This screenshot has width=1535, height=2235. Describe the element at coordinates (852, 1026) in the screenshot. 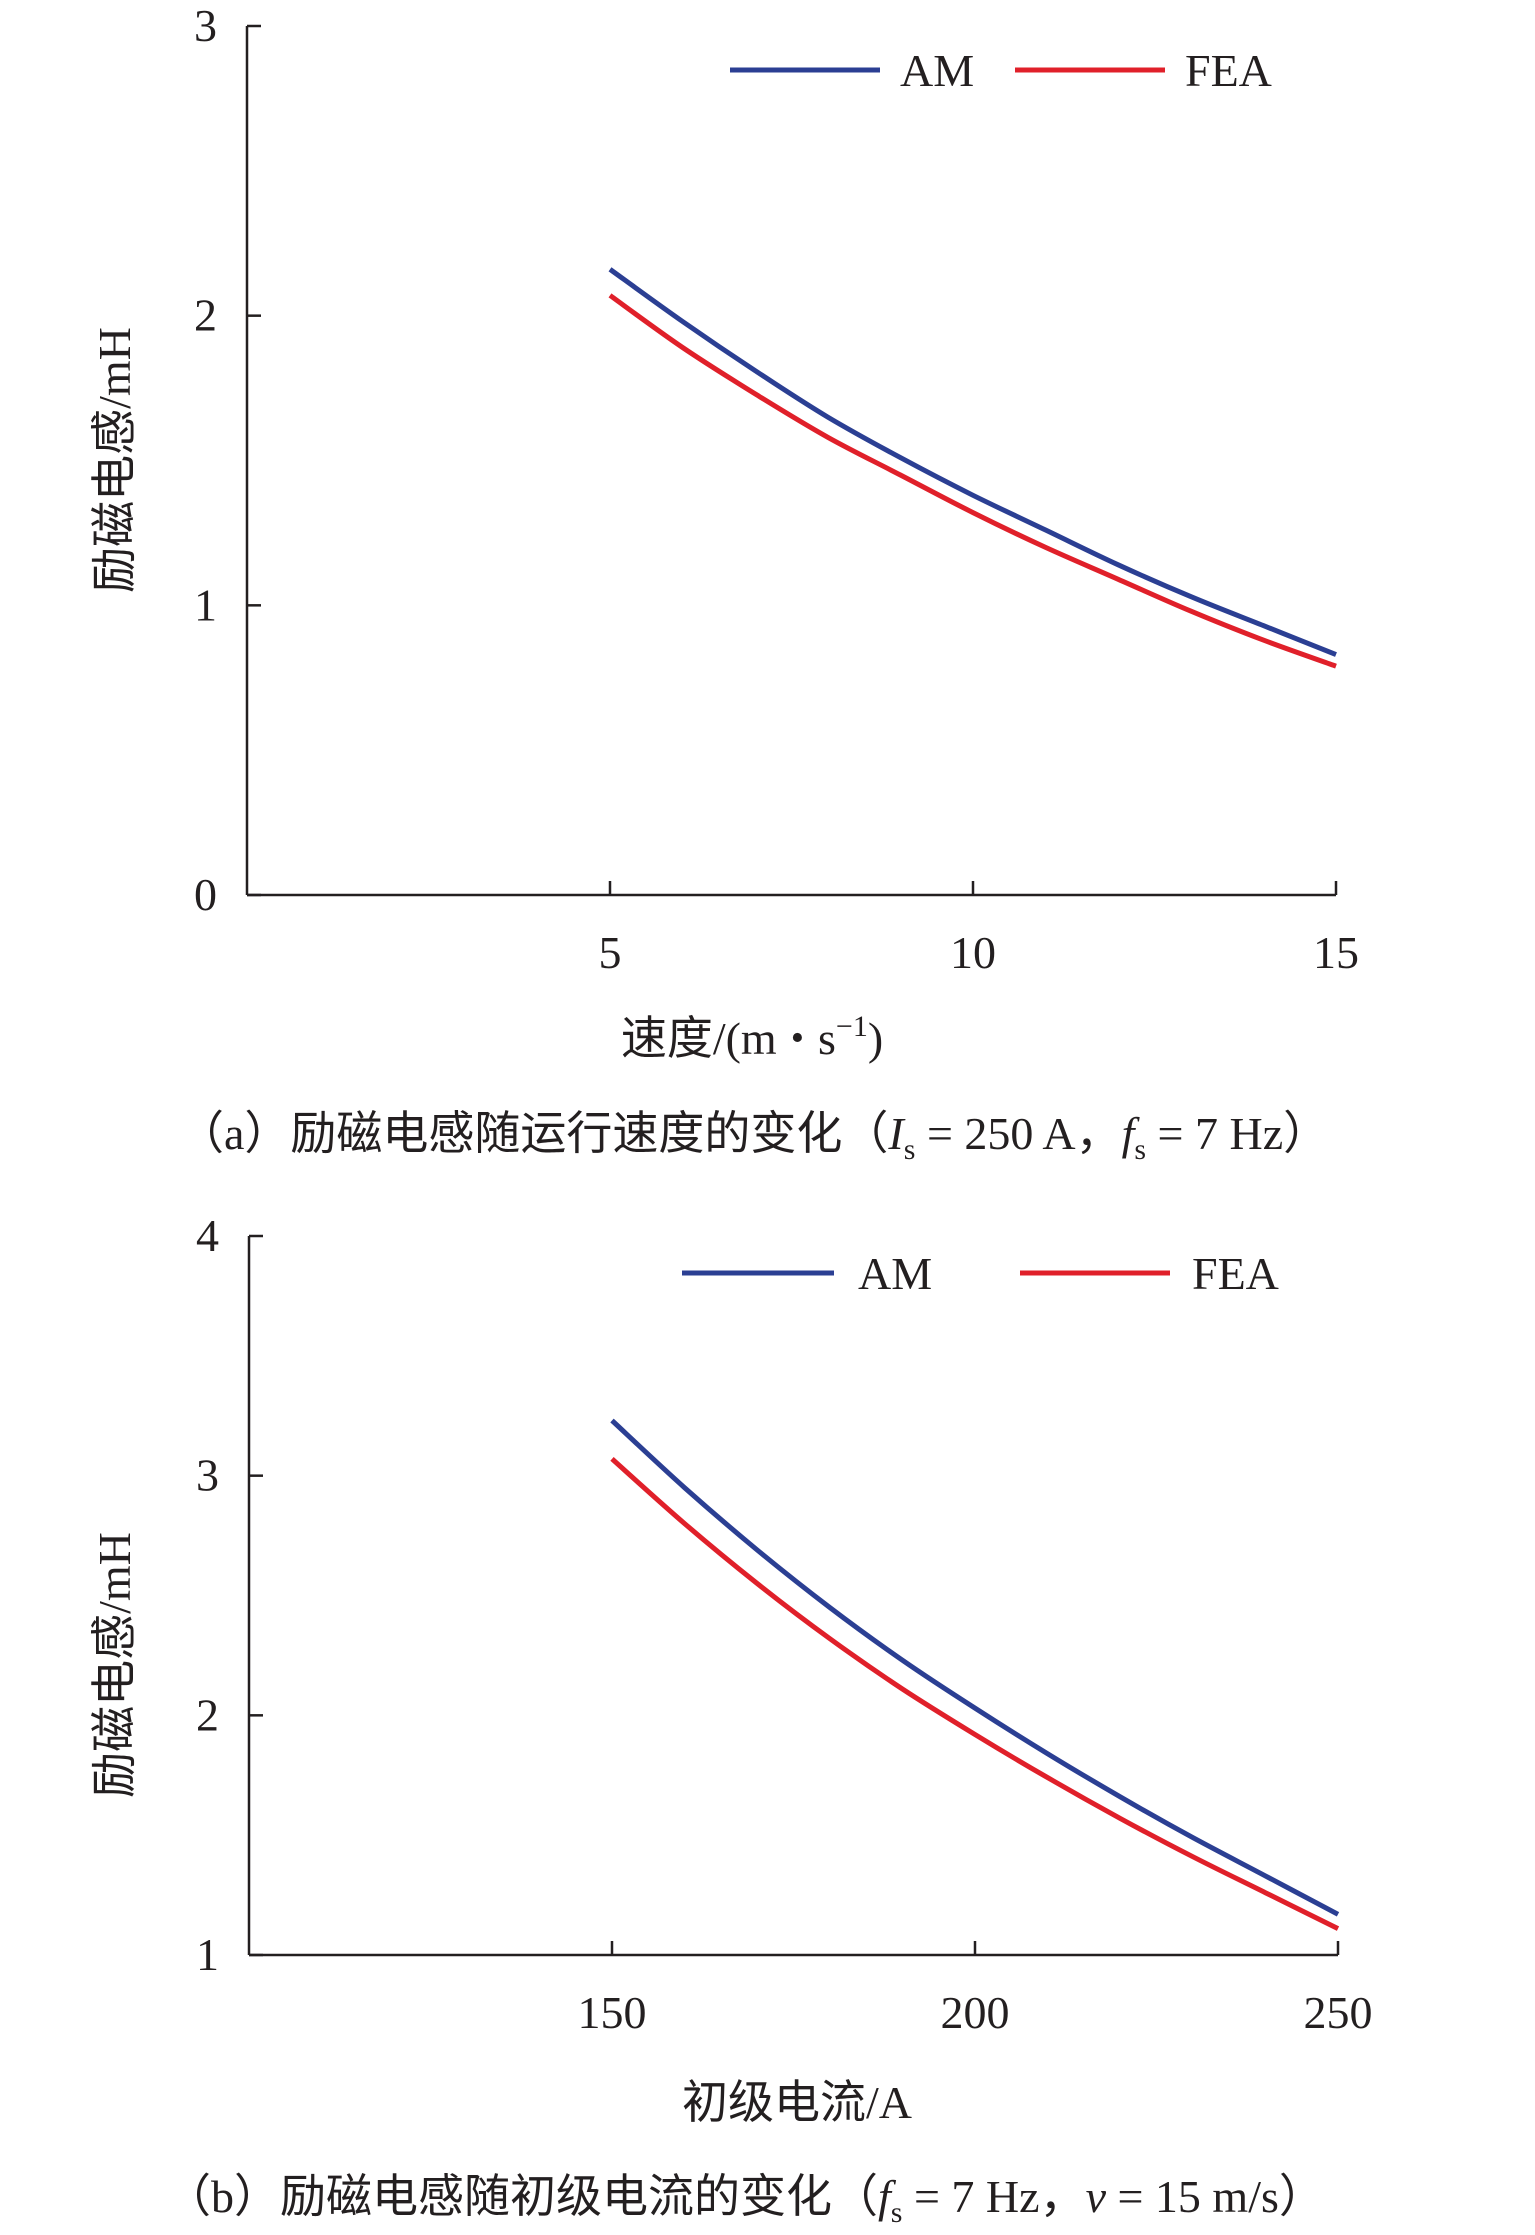

I see `chart-a-xlabel-sup: −1` at that location.